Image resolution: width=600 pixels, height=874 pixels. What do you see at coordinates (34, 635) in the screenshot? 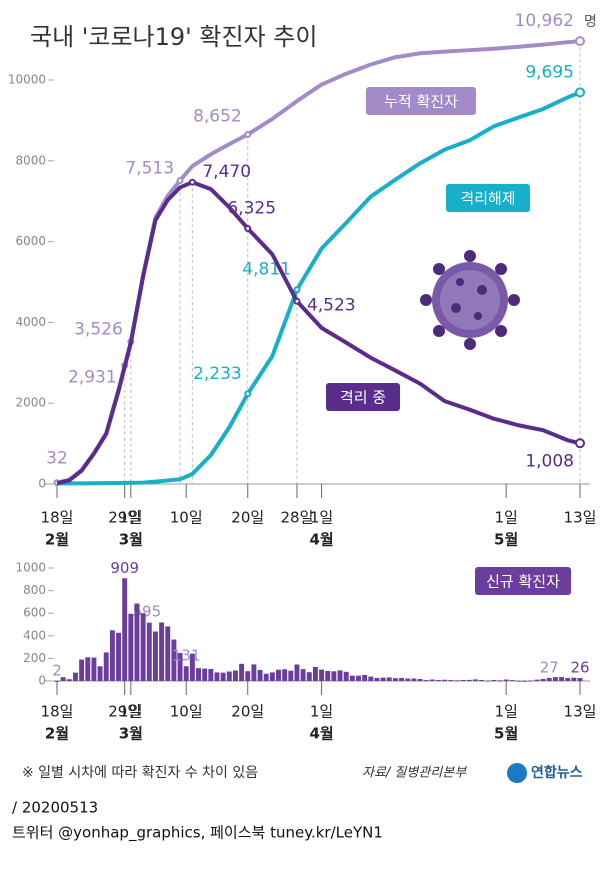
I see `y-tick-label: 400` at bounding box center [34, 635].